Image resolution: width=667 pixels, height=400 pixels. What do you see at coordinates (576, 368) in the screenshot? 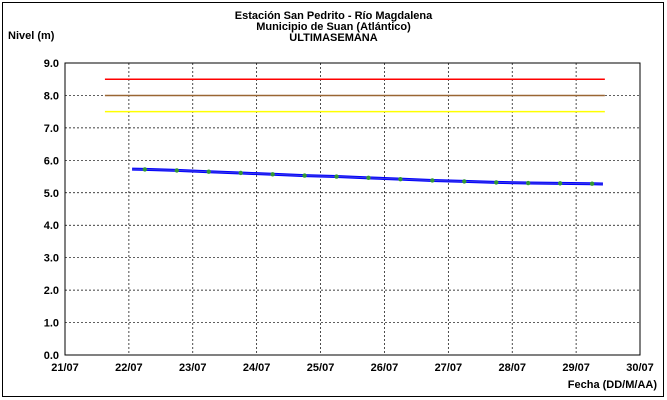
I see `x-tick-label: 29/07` at bounding box center [576, 368].